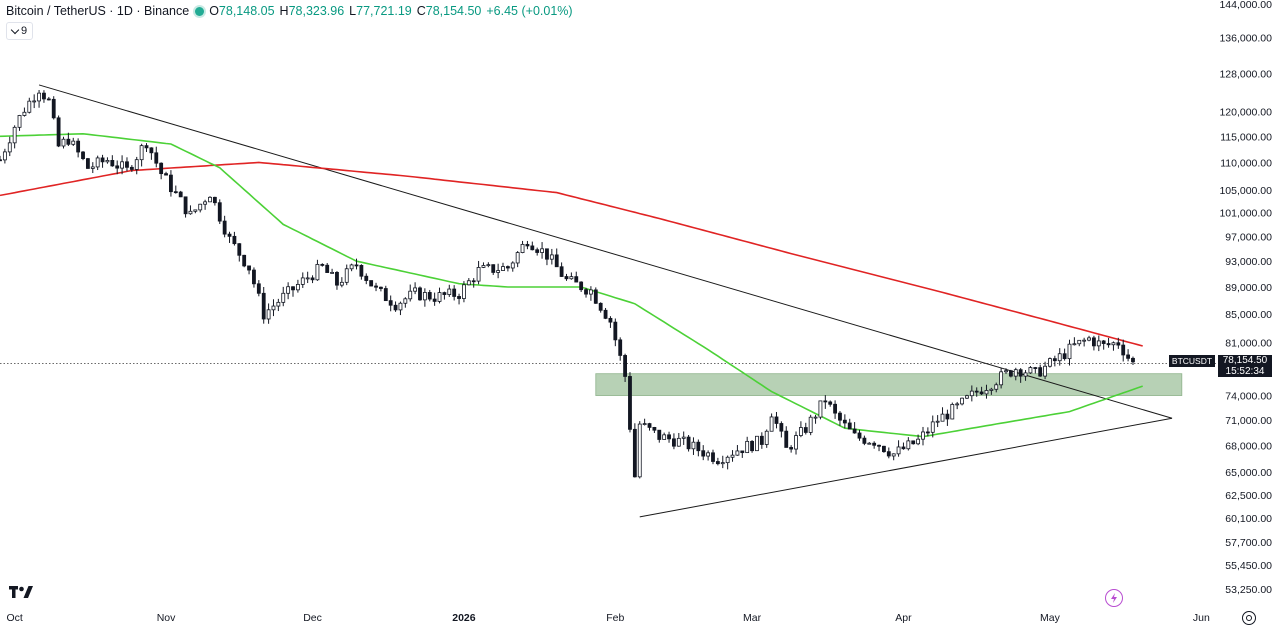 This screenshot has height=627, width=1280. I want to click on y-tick-label: 120,000.00, so click(1245, 112).